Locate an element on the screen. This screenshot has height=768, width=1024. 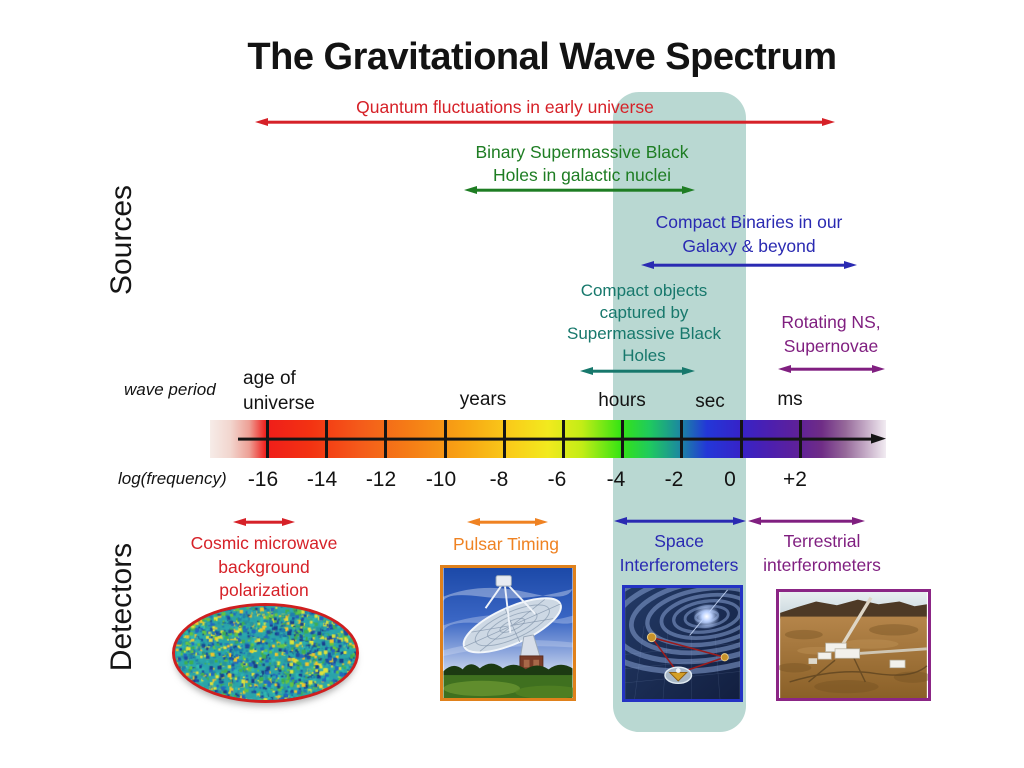
period-label-hours: hours is located at coordinates (622, 400).